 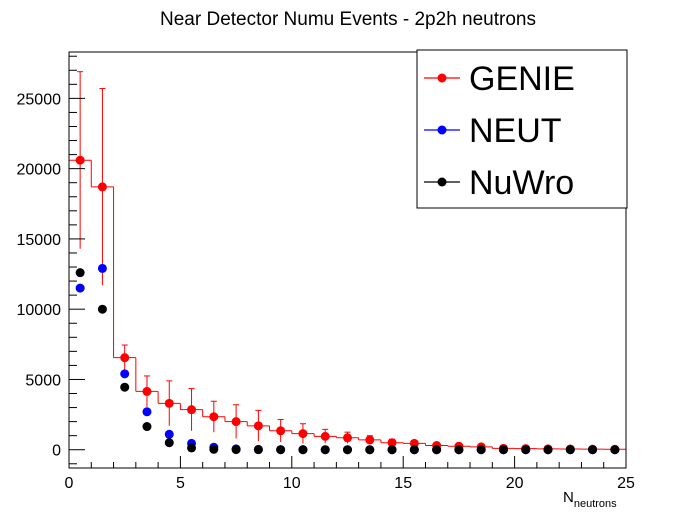 I want to click on x-tick-label: 25, so click(x=626, y=483).